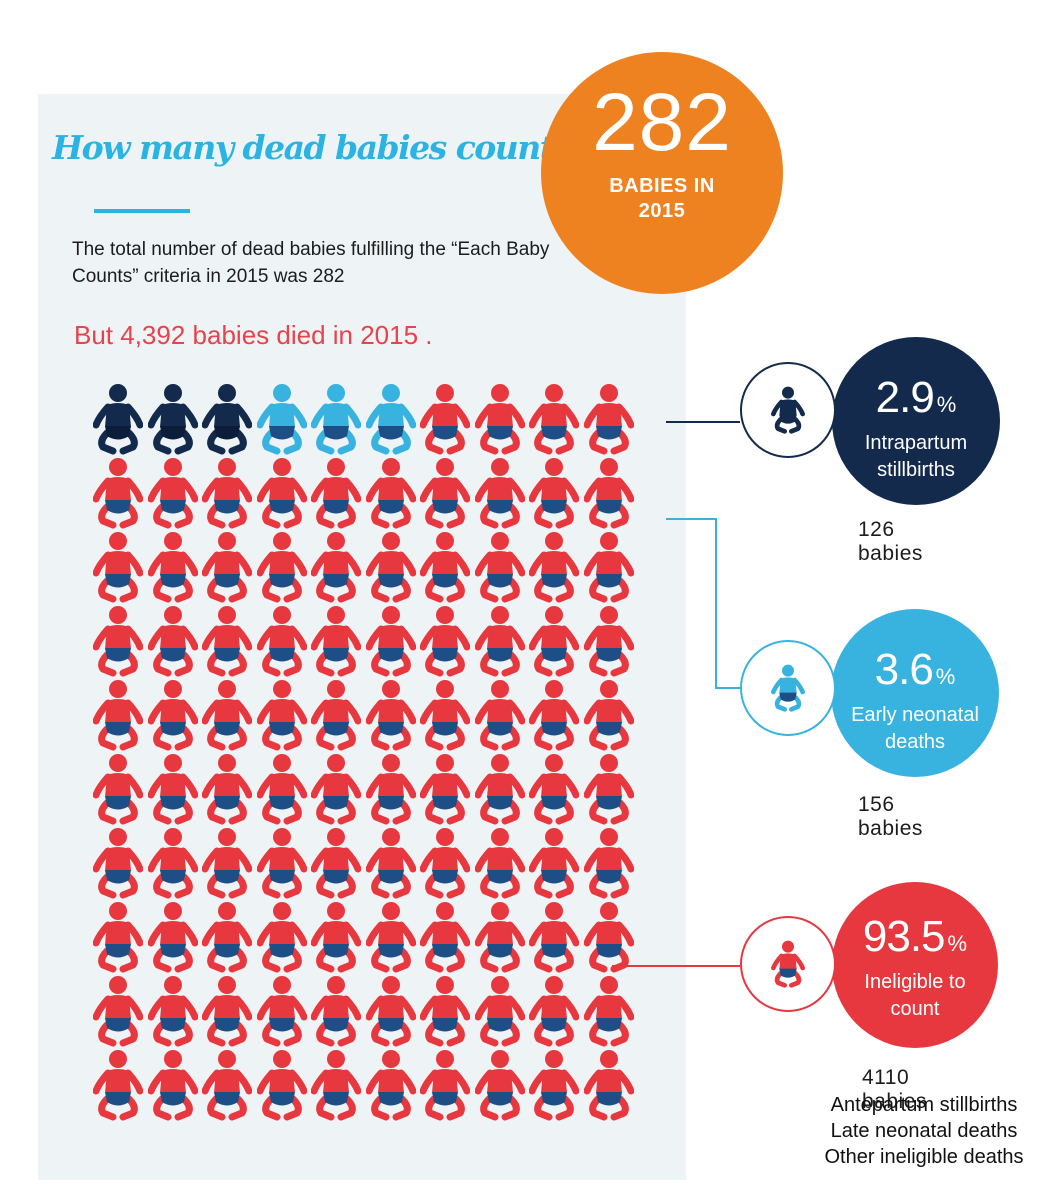 The height and width of the screenshot is (1200, 1043). Describe the element at coordinates (915, 673) in the screenshot. I see `category-percent: 3.6%` at that location.